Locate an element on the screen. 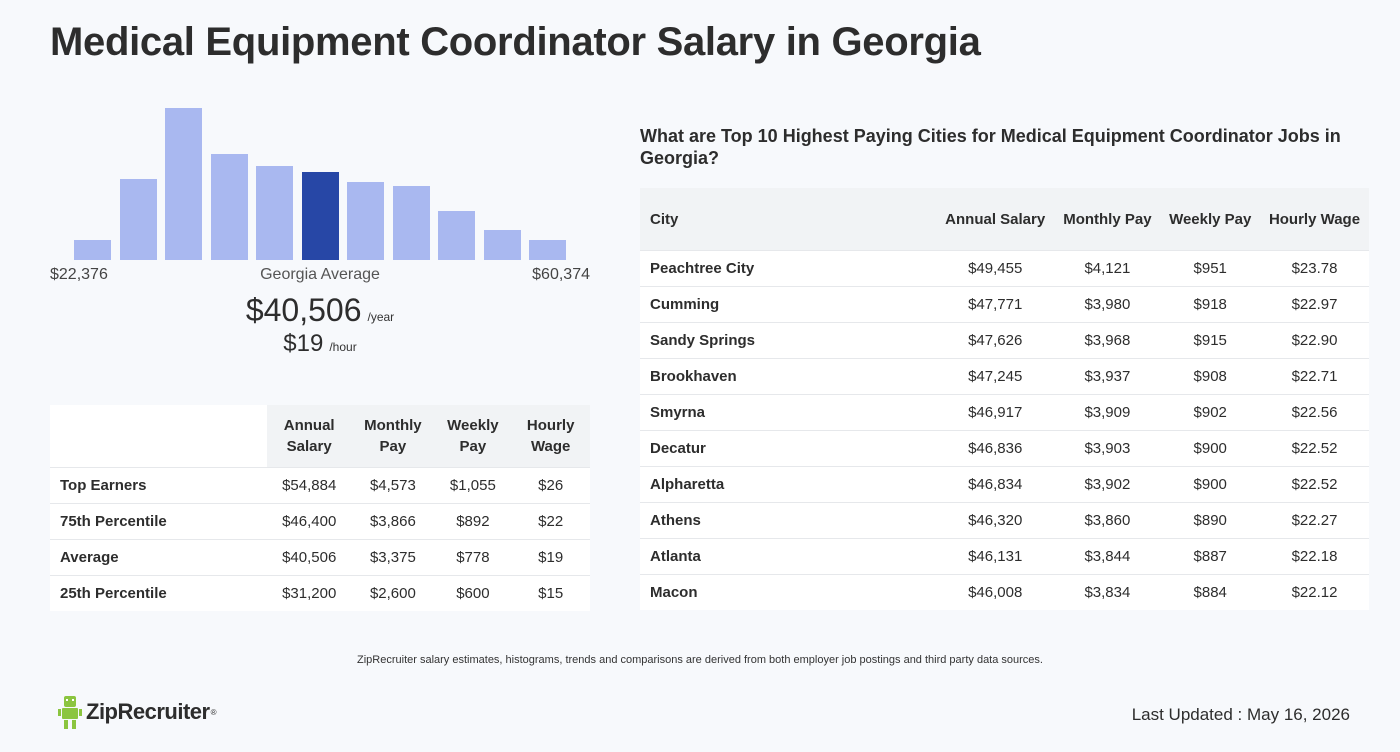 This screenshot has height=752, width=1400. weekly-cell: $918 is located at coordinates (1210, 304).